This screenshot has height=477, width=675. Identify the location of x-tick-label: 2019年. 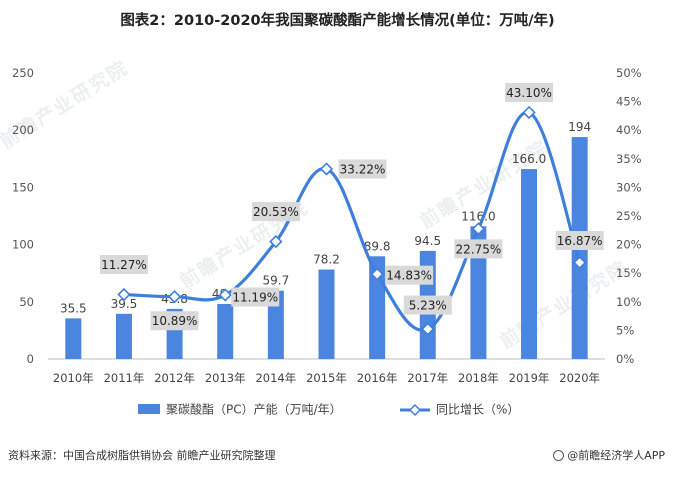
(529, 378).